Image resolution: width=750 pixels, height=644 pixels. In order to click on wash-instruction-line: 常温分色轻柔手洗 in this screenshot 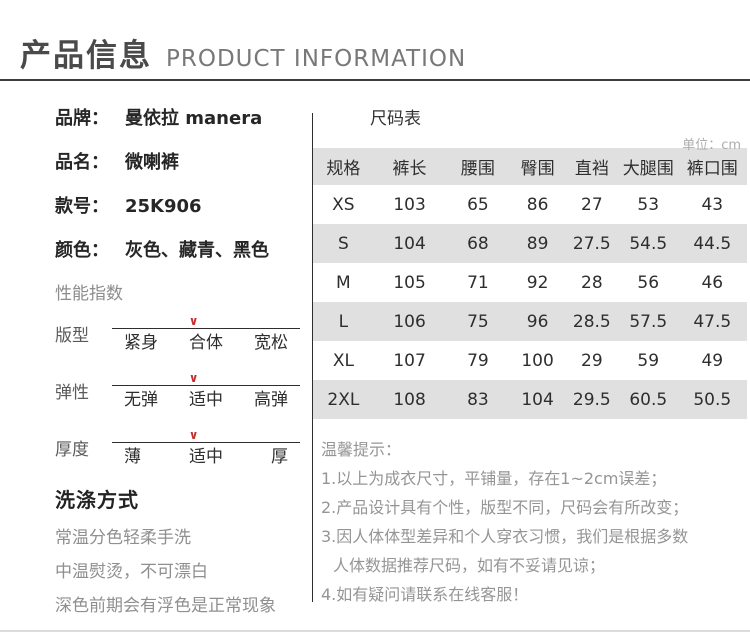, I will do `click(123, 538)`.